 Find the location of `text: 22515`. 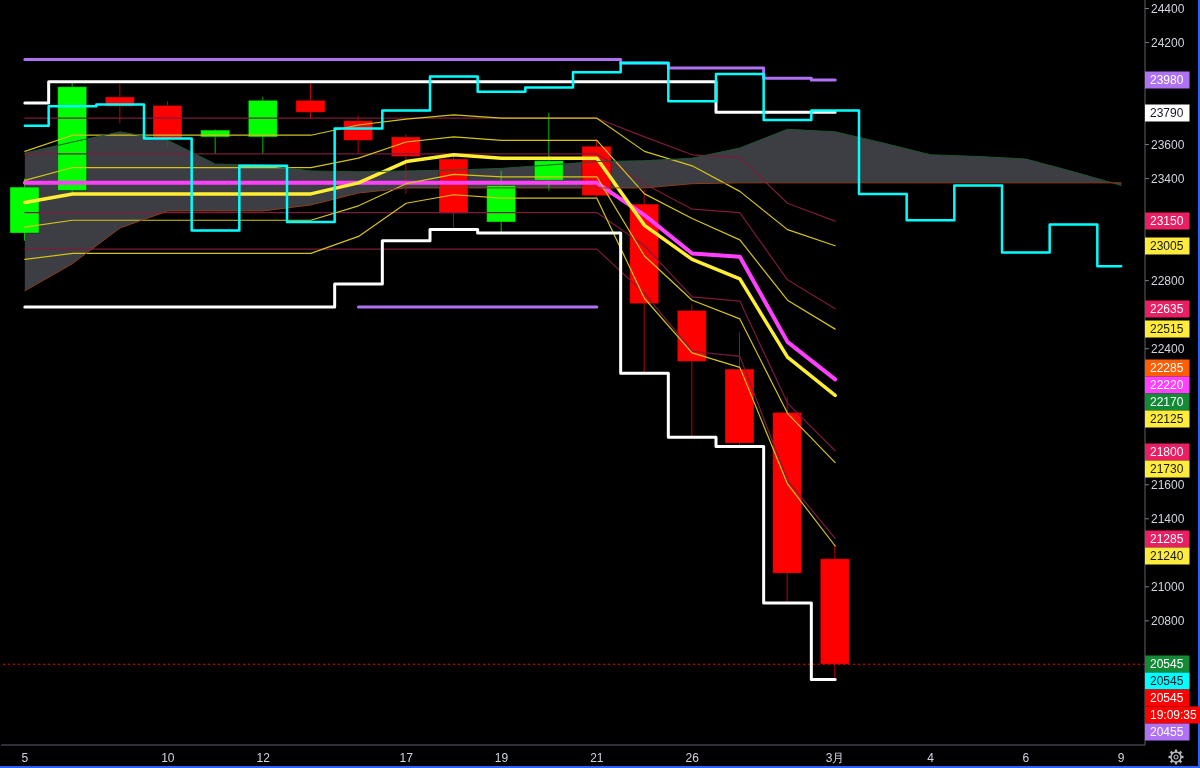

text: 22515 is located at coordinates (1167, 329).